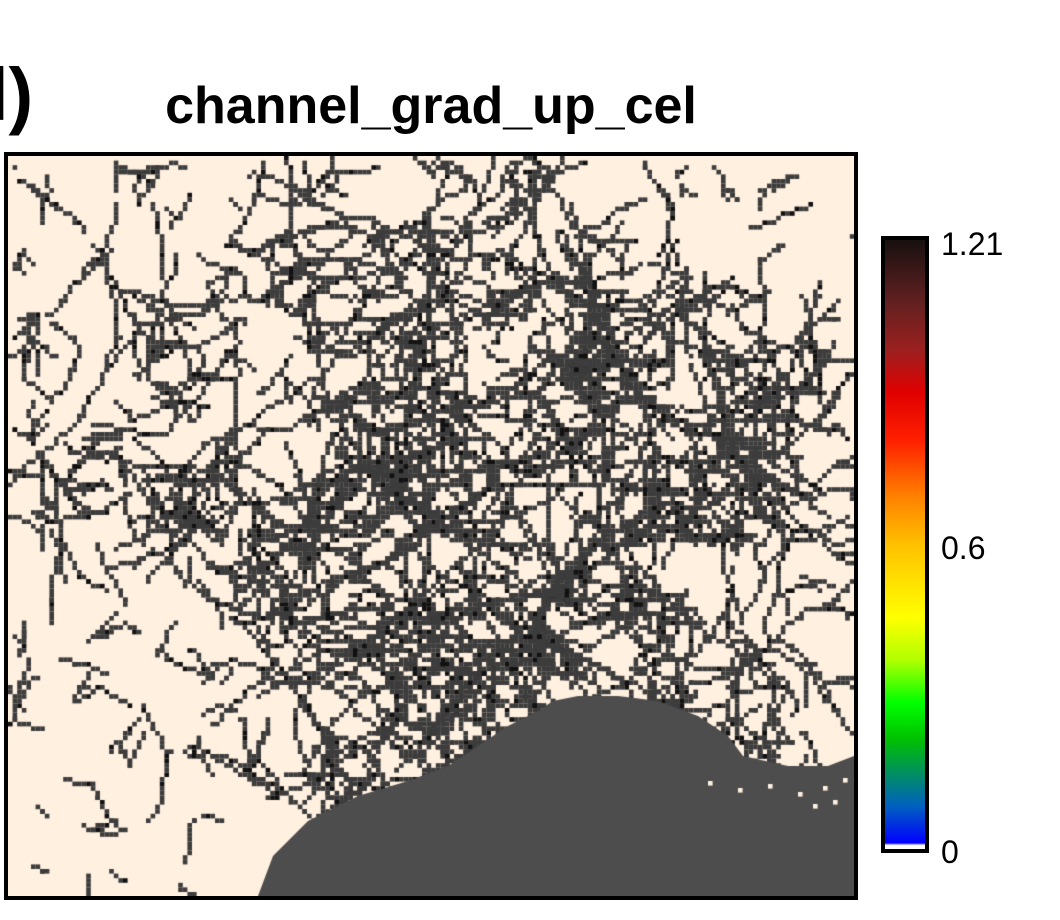 This screenshot has width=1060, height=920. Describe the element at coordinates (972, 244) in the screenshot. I see `colorbar-tick-max: 1.21` at that location.